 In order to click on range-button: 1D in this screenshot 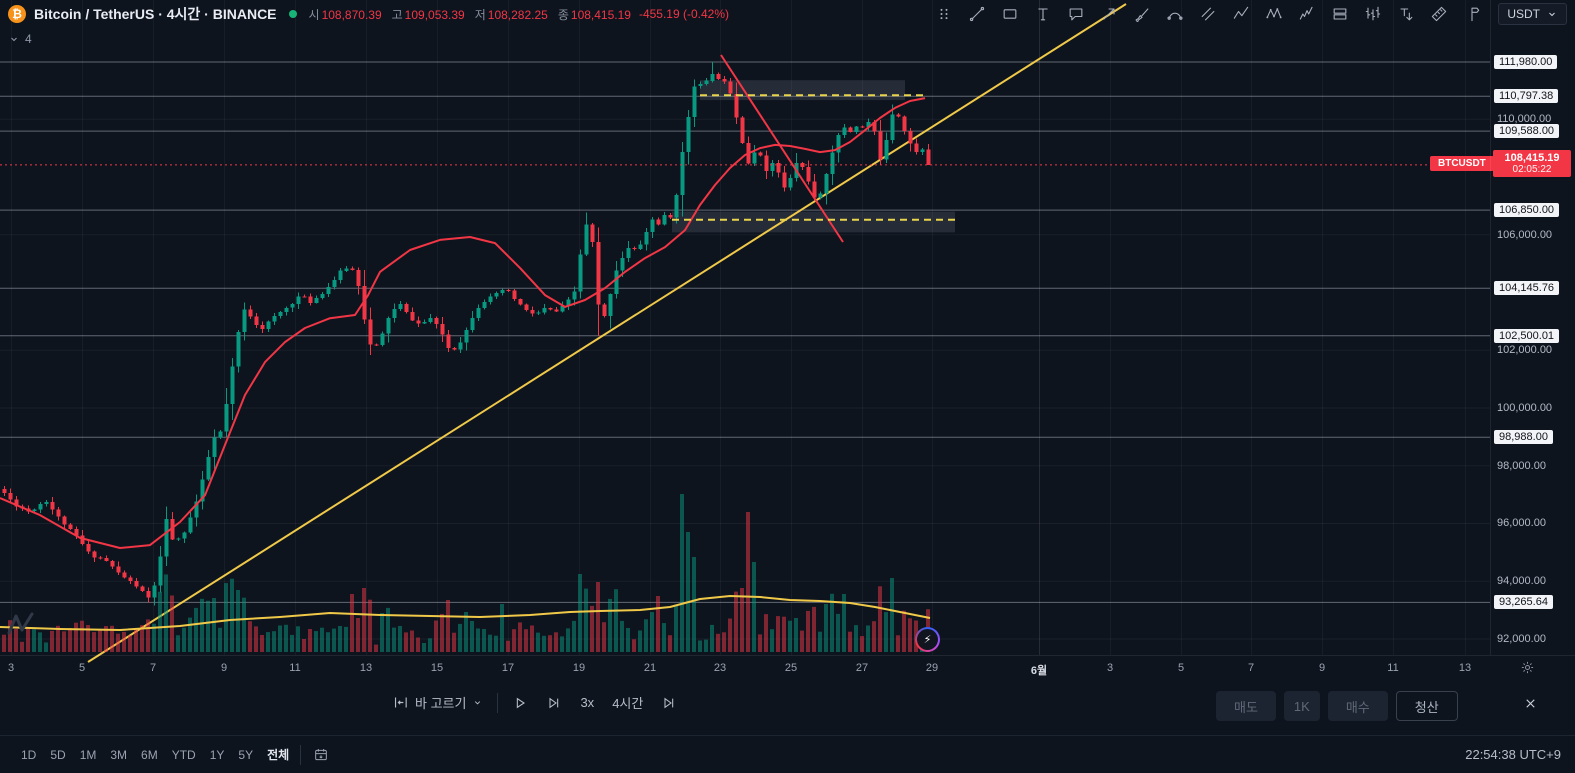, I will do `click(28, 755)`.